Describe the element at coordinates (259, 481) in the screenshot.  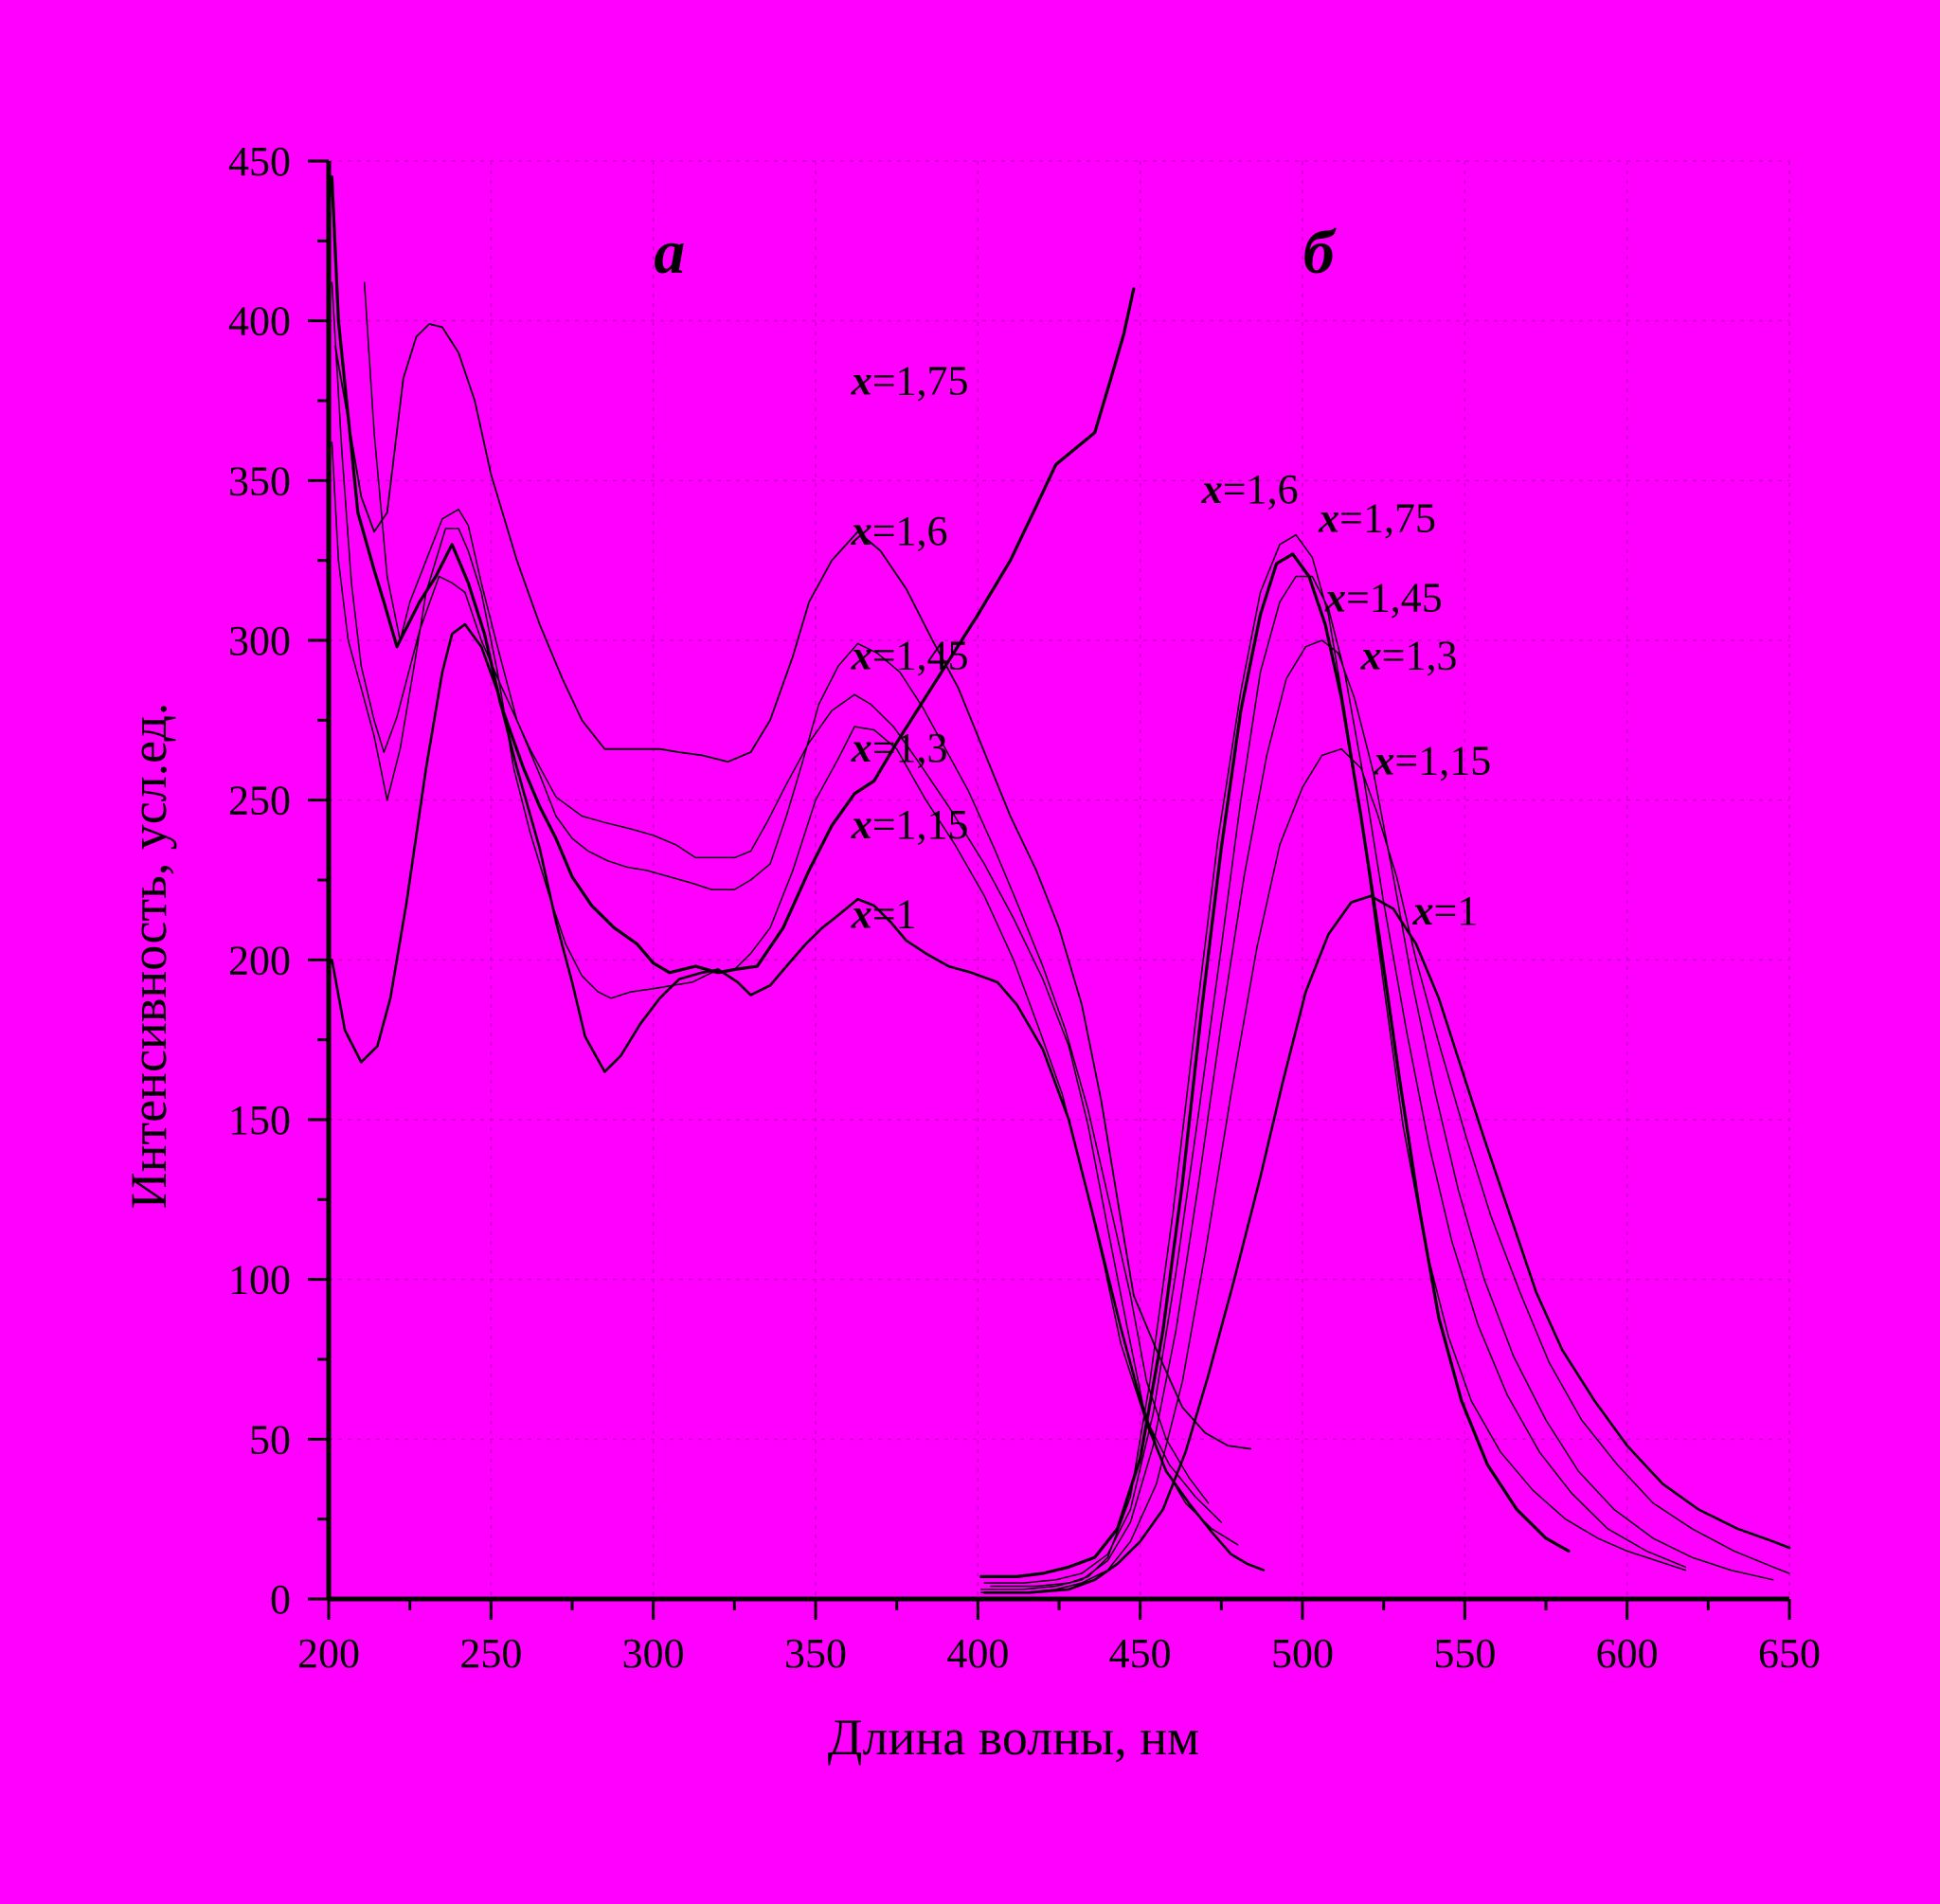
I see `y-tick-label: 350` at that location.